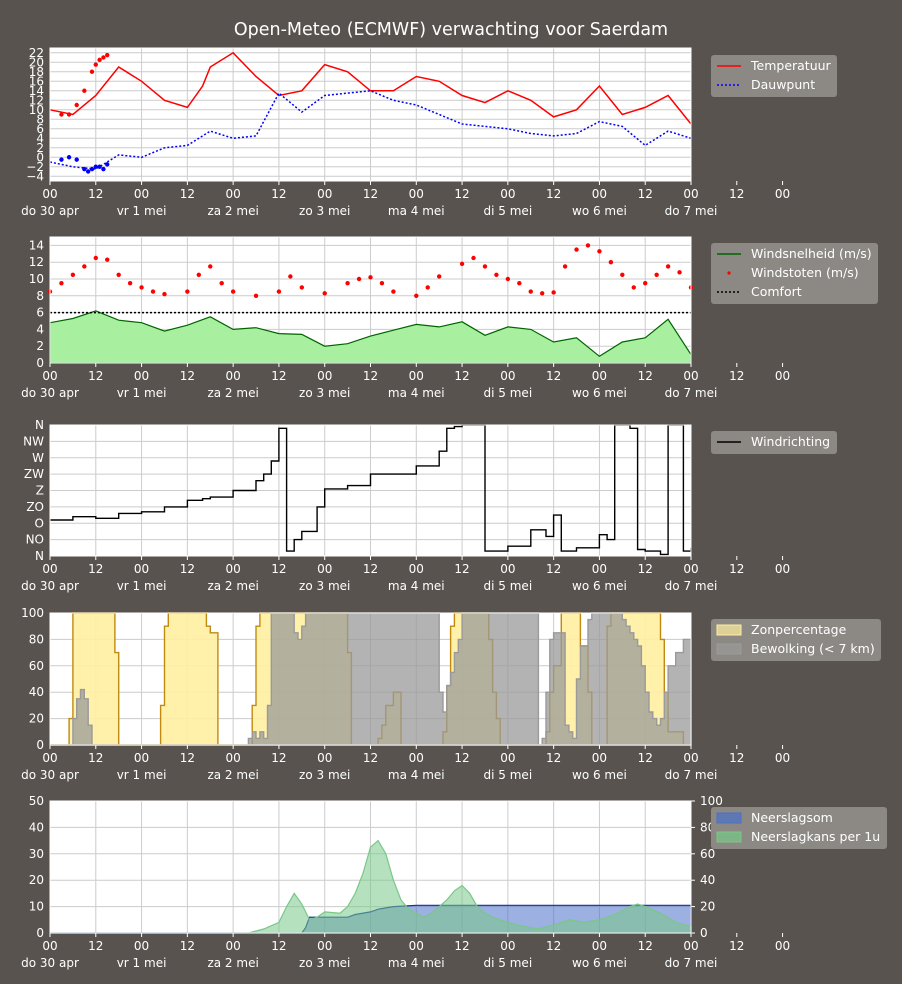 Image resolution: width=902 pixels, height=984 pixels. What do you see at coordinates (783, 84) in the screenshot?
I see `legend-label: Dauwpunt` at bounding box center [783, 84].